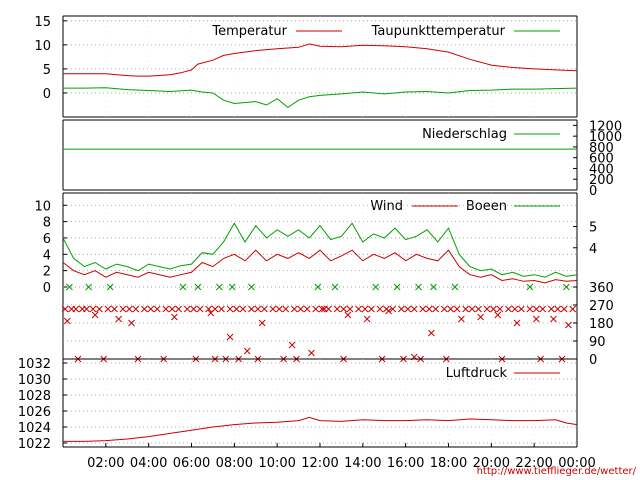  What do you see at coordinates (557, 471) in the screenshot?
I see `source-url: http://www.tiefflieger.de/wetter/` at bounding box center [557, 471].